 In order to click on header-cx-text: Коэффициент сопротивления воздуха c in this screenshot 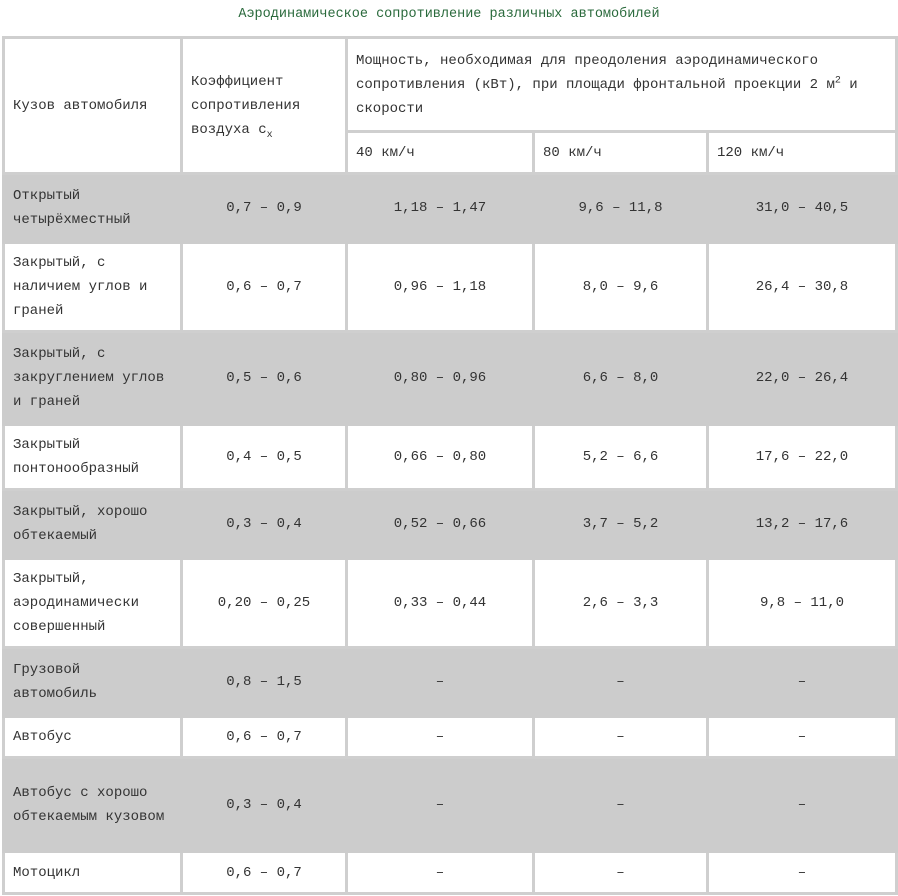, I will do `click(246, 105)`.